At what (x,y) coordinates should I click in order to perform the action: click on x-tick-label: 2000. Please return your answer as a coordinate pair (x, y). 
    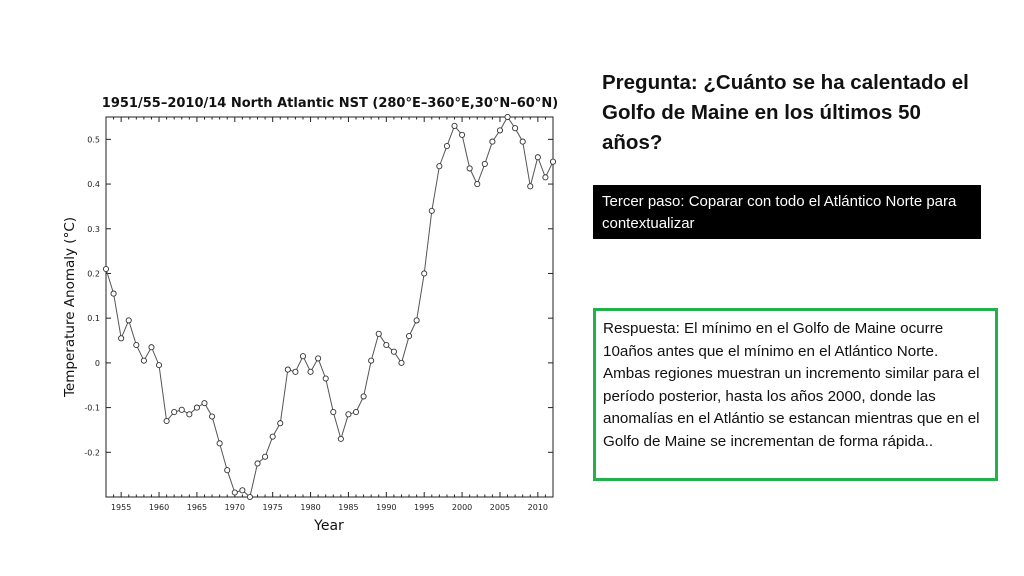
    Looking at the image, I should click on (462, 507).